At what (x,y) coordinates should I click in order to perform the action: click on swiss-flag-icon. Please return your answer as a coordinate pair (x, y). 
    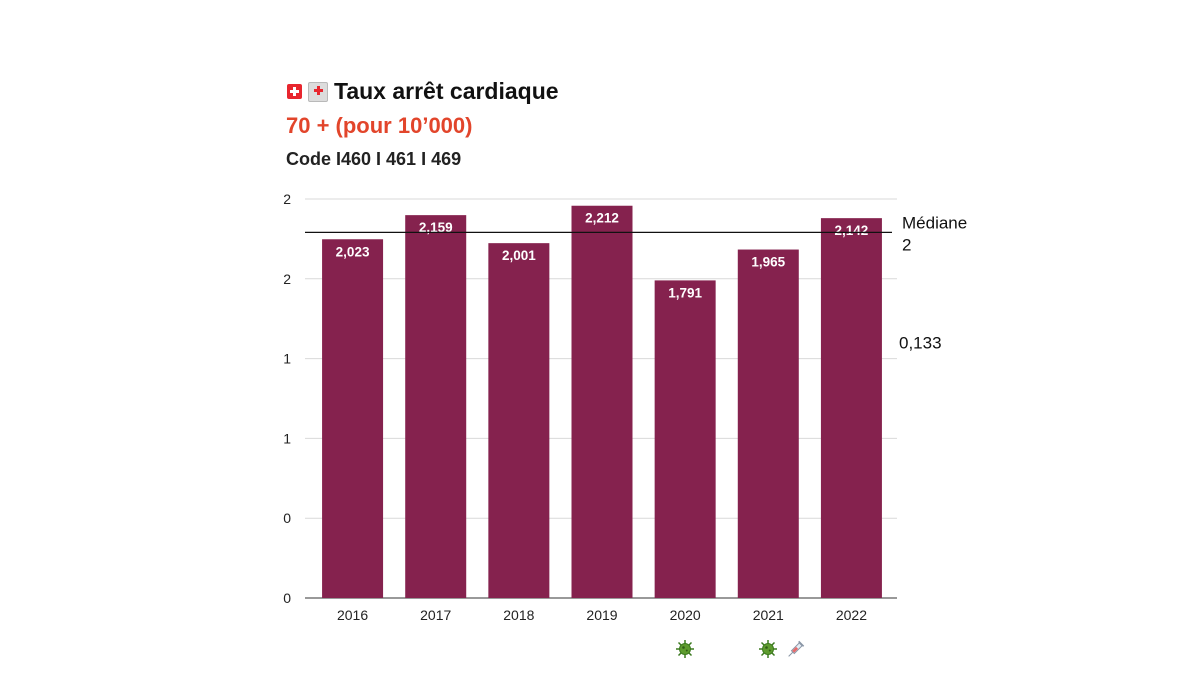
    Looking at the image, I should click on (294, 91).